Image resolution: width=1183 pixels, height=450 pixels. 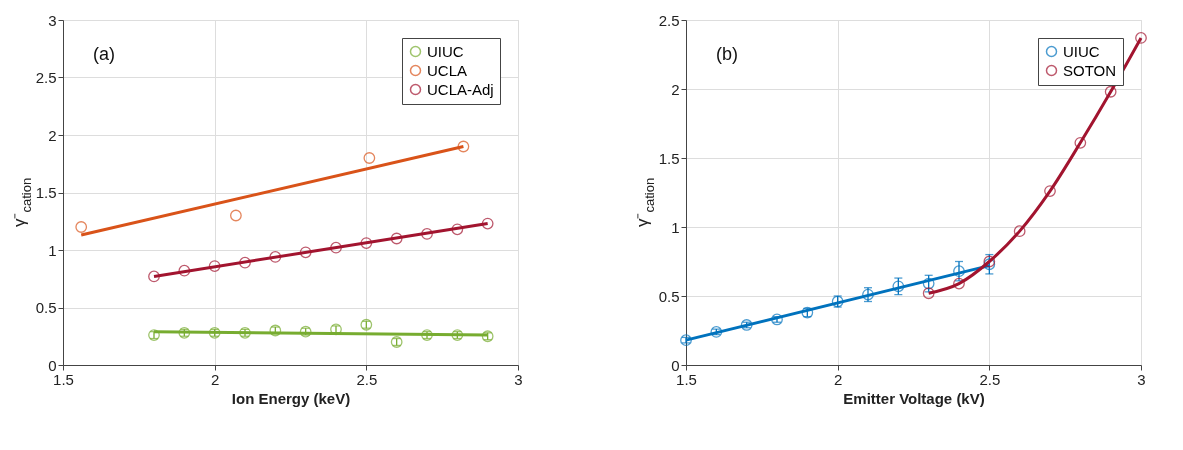 I want to click on x-axis-title: Ion Energy (keV), so click(x=291, y=398).